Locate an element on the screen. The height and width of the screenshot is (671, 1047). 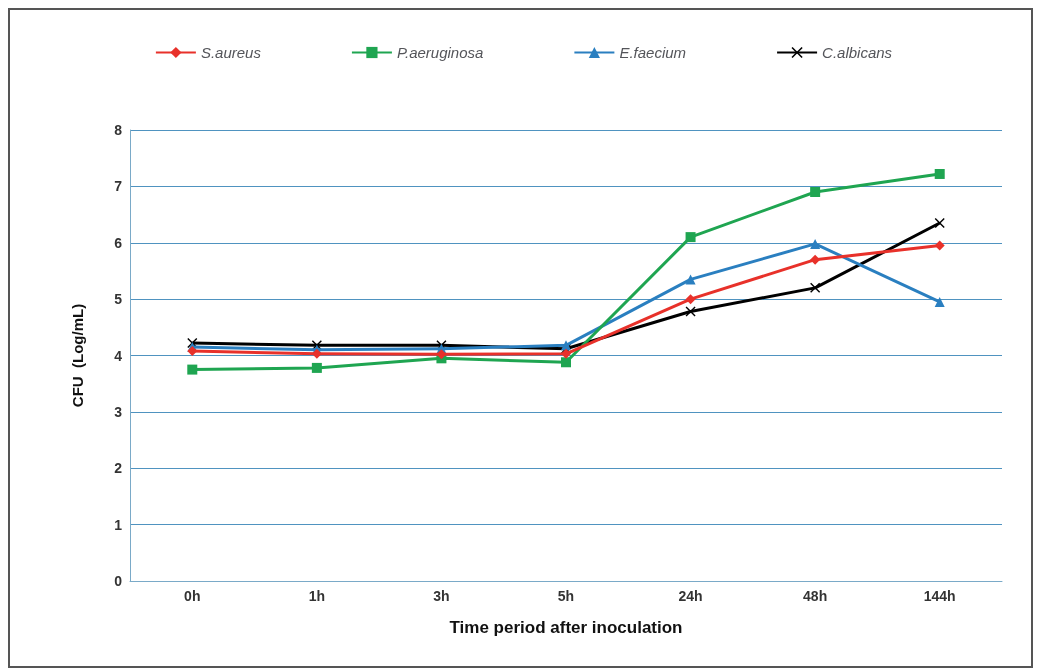
x-axis-title: Time period after inoculation is located at coordinates (566, 627).